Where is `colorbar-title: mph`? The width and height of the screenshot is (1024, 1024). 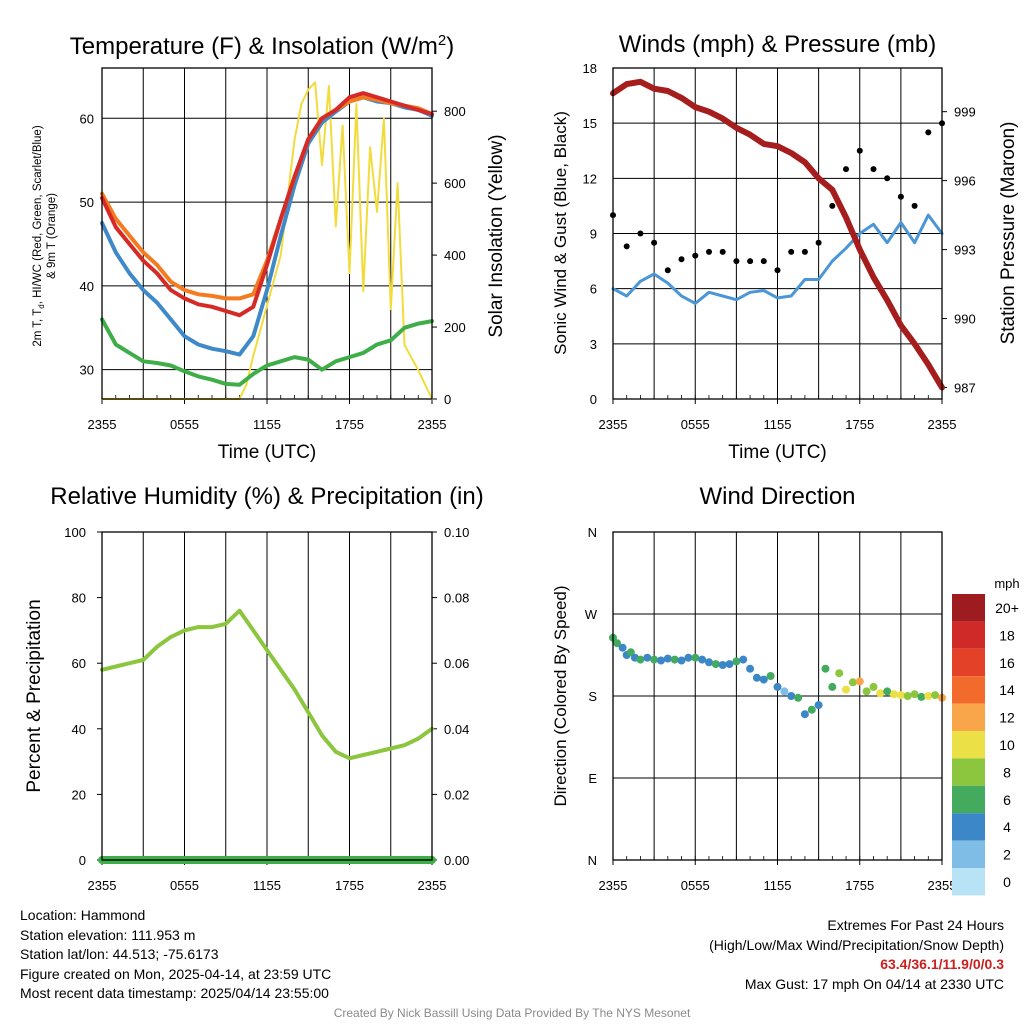
colorbar-title: mph is located at coordinates (1006, 583).